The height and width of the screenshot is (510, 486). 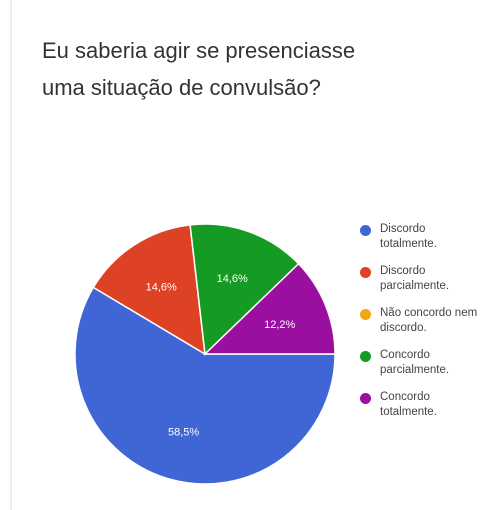 I want to click on legend-label: Discordo parcialmente., so click(x=415, y=278).